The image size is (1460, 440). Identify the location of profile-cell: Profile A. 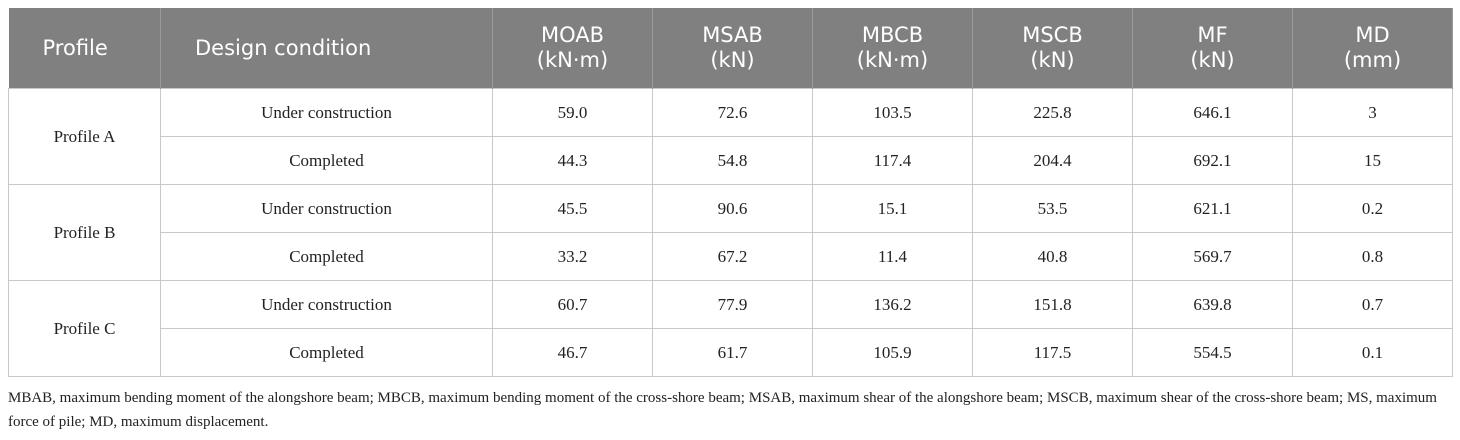
(84, 136).